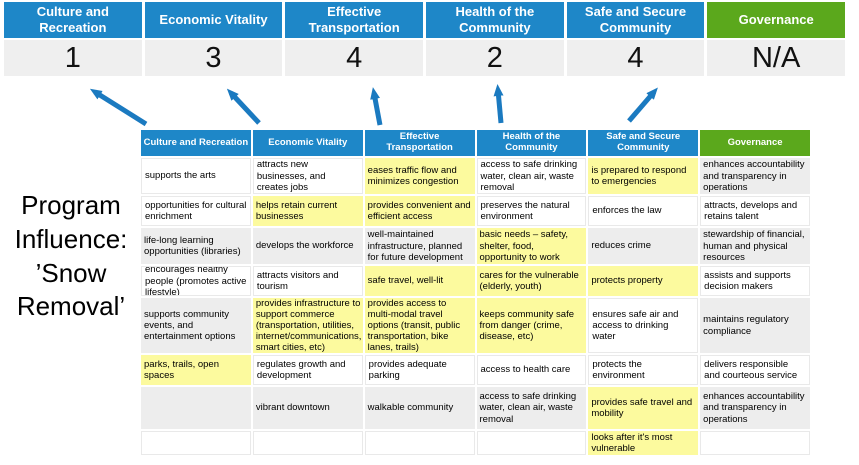 This screenshot has width=859, height=465. What do you see at coordinates (307, 281) in the screenshot?
I see `matrix-cell: attracts visitors and tourism` at bounding box center [307, 281].